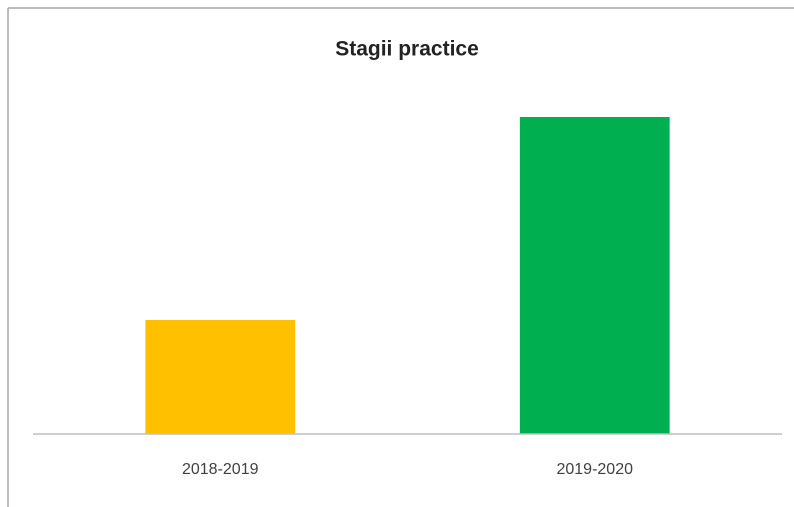  What do you see at coordinates (594, 469) in the screenshot?
I see `x-tick-label: 2019-2020` at bounding box center [594, 469].